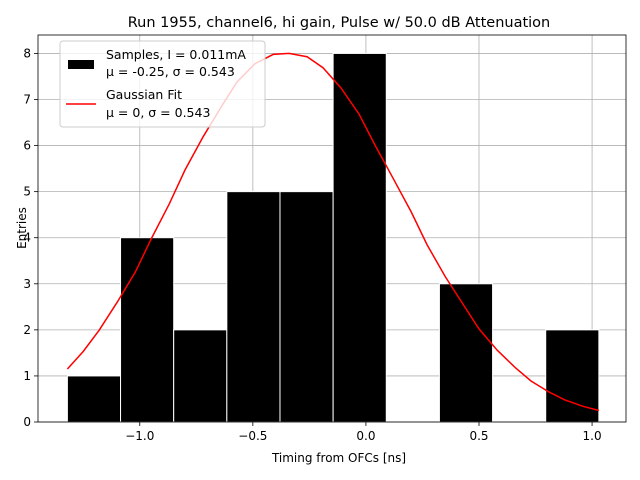 Image resolution: width=640 pixels, height=480 pixels. What do you see at coordinates (338, 458) in the screenshot?
I see `x-axis-label: Timing from OFCs [ns]` at bounding box center [338, 458].